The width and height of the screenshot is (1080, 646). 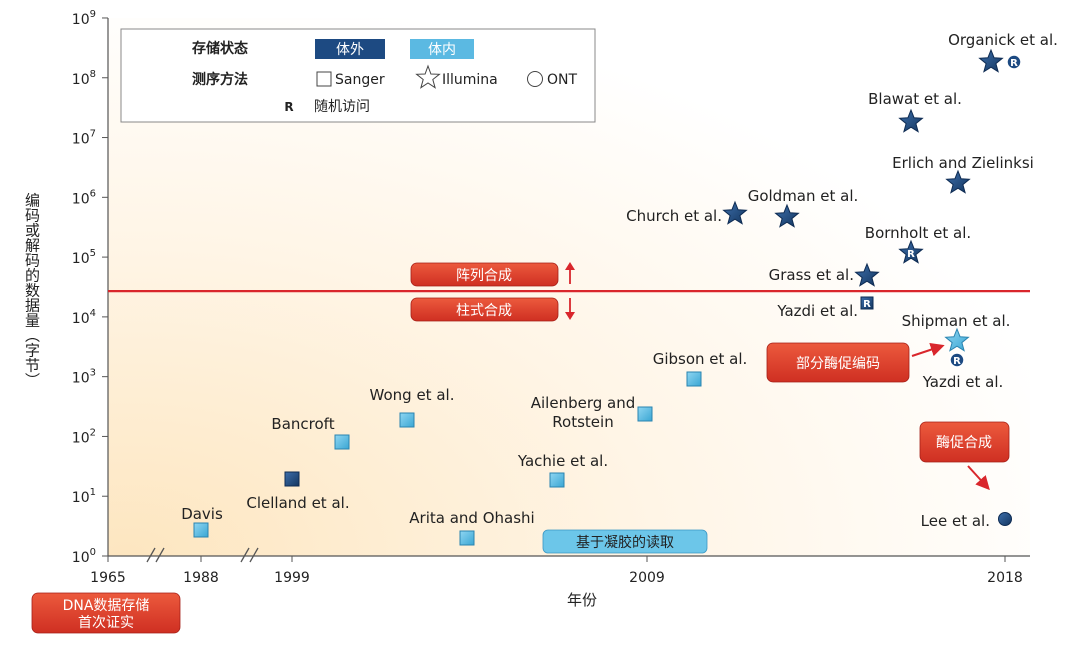 What do you see at coordinates (928, 349) in the screenshot?
I see `enzymatic-partial-arrow` at bounding box center [928, 349].